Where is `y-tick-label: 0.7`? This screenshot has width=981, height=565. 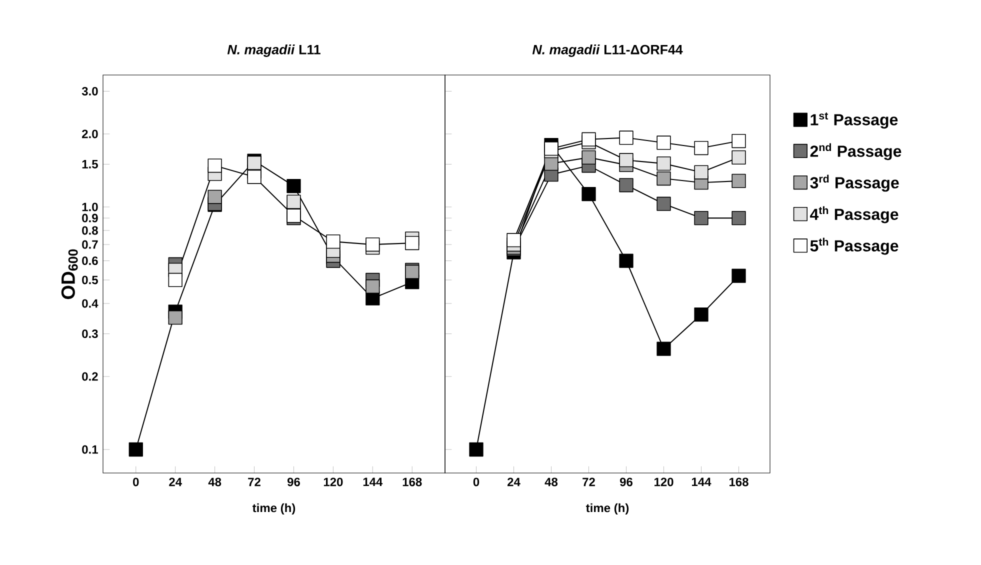 y-tick-label: 0.7 is located at coordinates (90, 244).